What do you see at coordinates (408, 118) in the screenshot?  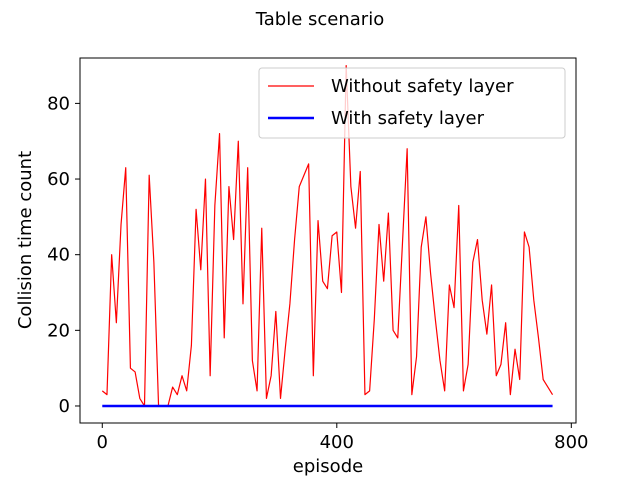 I see `legend-label-with-safety: With safety layer` at bounding box center [408, 118].